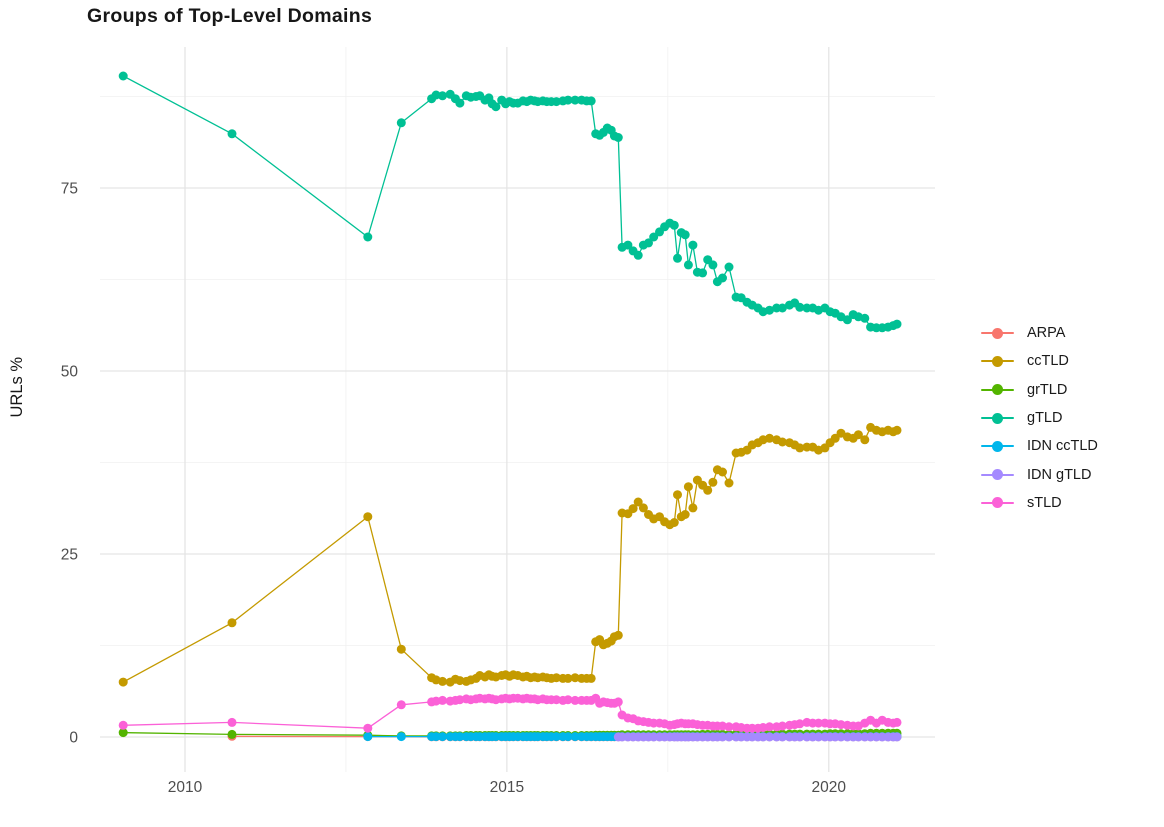  Describe the element at coordinates (1046, 333) in the screenshot. I see `legend-item-label: ARPA` at that location.